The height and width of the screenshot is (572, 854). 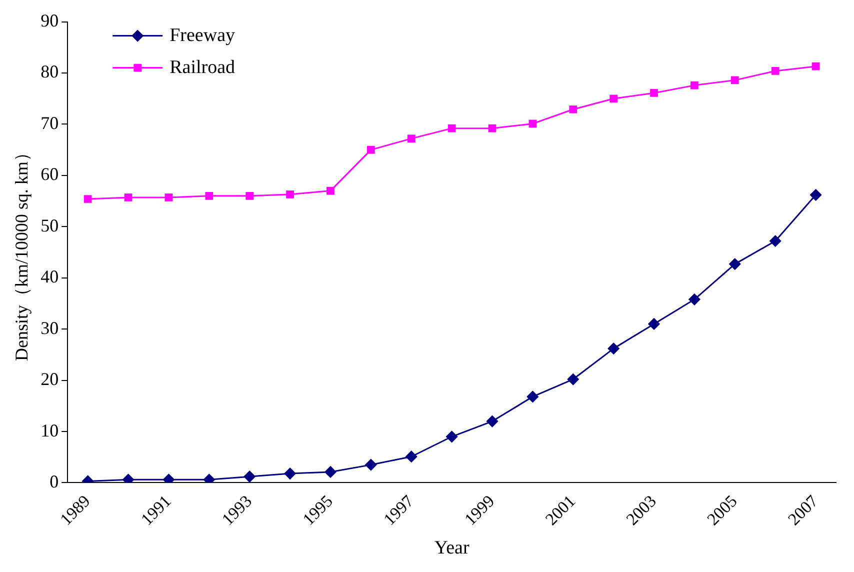 What do you see at coordinates (203, 35) in the screenshot?
I see `legend-label: Freeway` at bounding box center [203, 35].